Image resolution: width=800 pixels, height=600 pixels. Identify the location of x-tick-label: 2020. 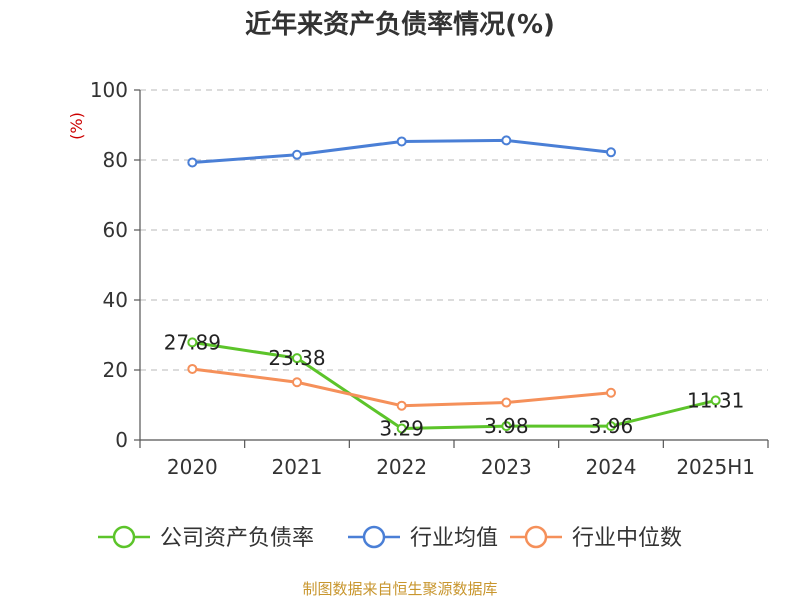
(192, 467).